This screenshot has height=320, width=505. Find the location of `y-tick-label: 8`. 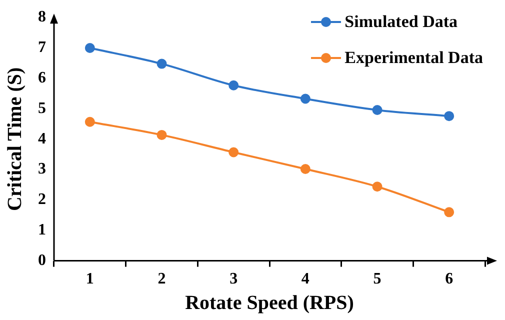

y-tick-label: 8 is located at coordinates (42, 17).